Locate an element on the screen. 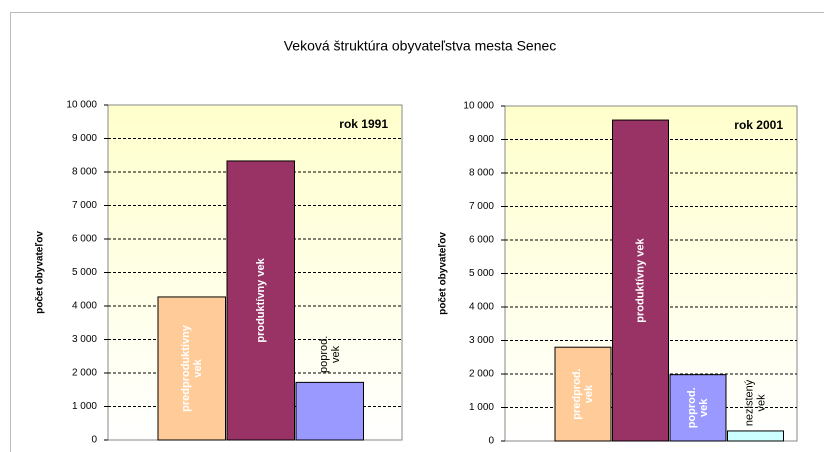 This screenshot has height=452, width=824. bar-label-line: nezistený is located at coordinates (749, 402).